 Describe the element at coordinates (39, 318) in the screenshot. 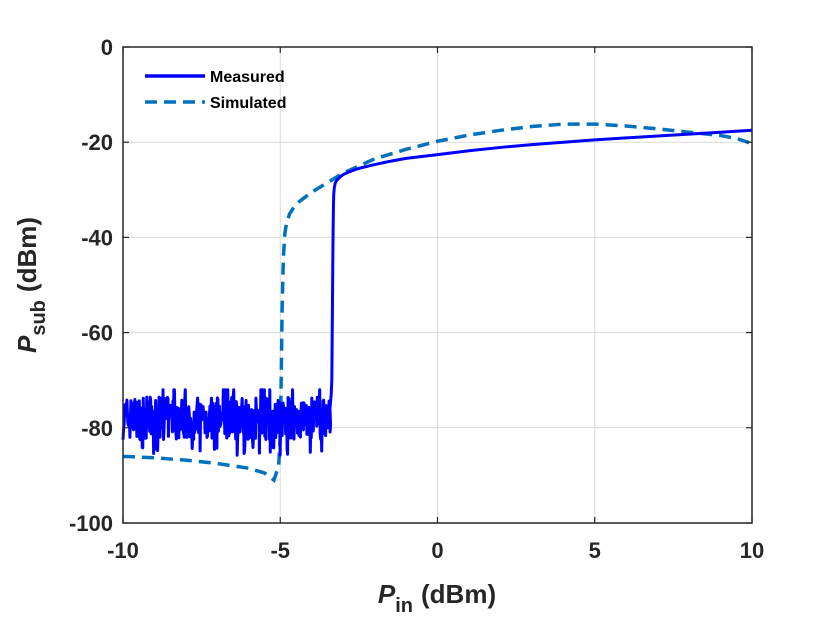

I see `y-axis-label-sub: sub` at that location.